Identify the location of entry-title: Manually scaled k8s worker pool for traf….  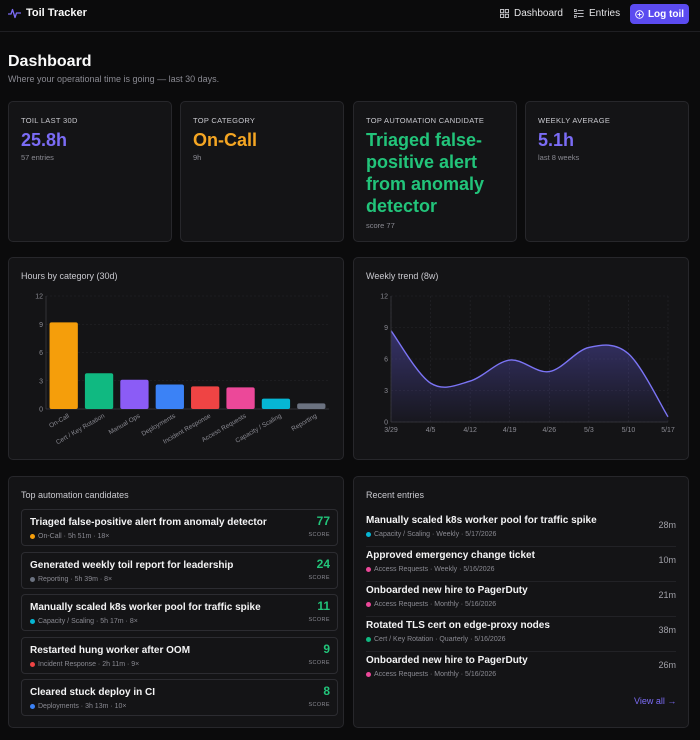
(481, 520).